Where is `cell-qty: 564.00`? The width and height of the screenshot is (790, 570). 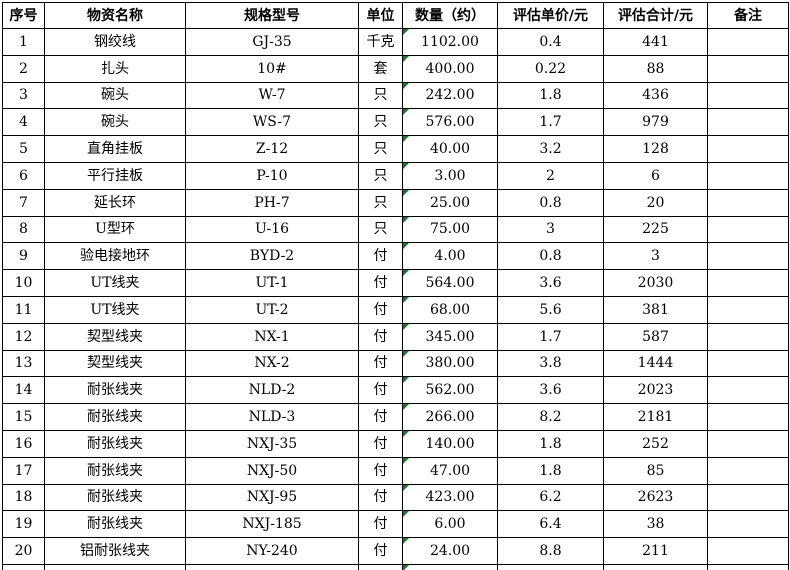
cell-qty: 564.00 is located at coordinates (450, 283).